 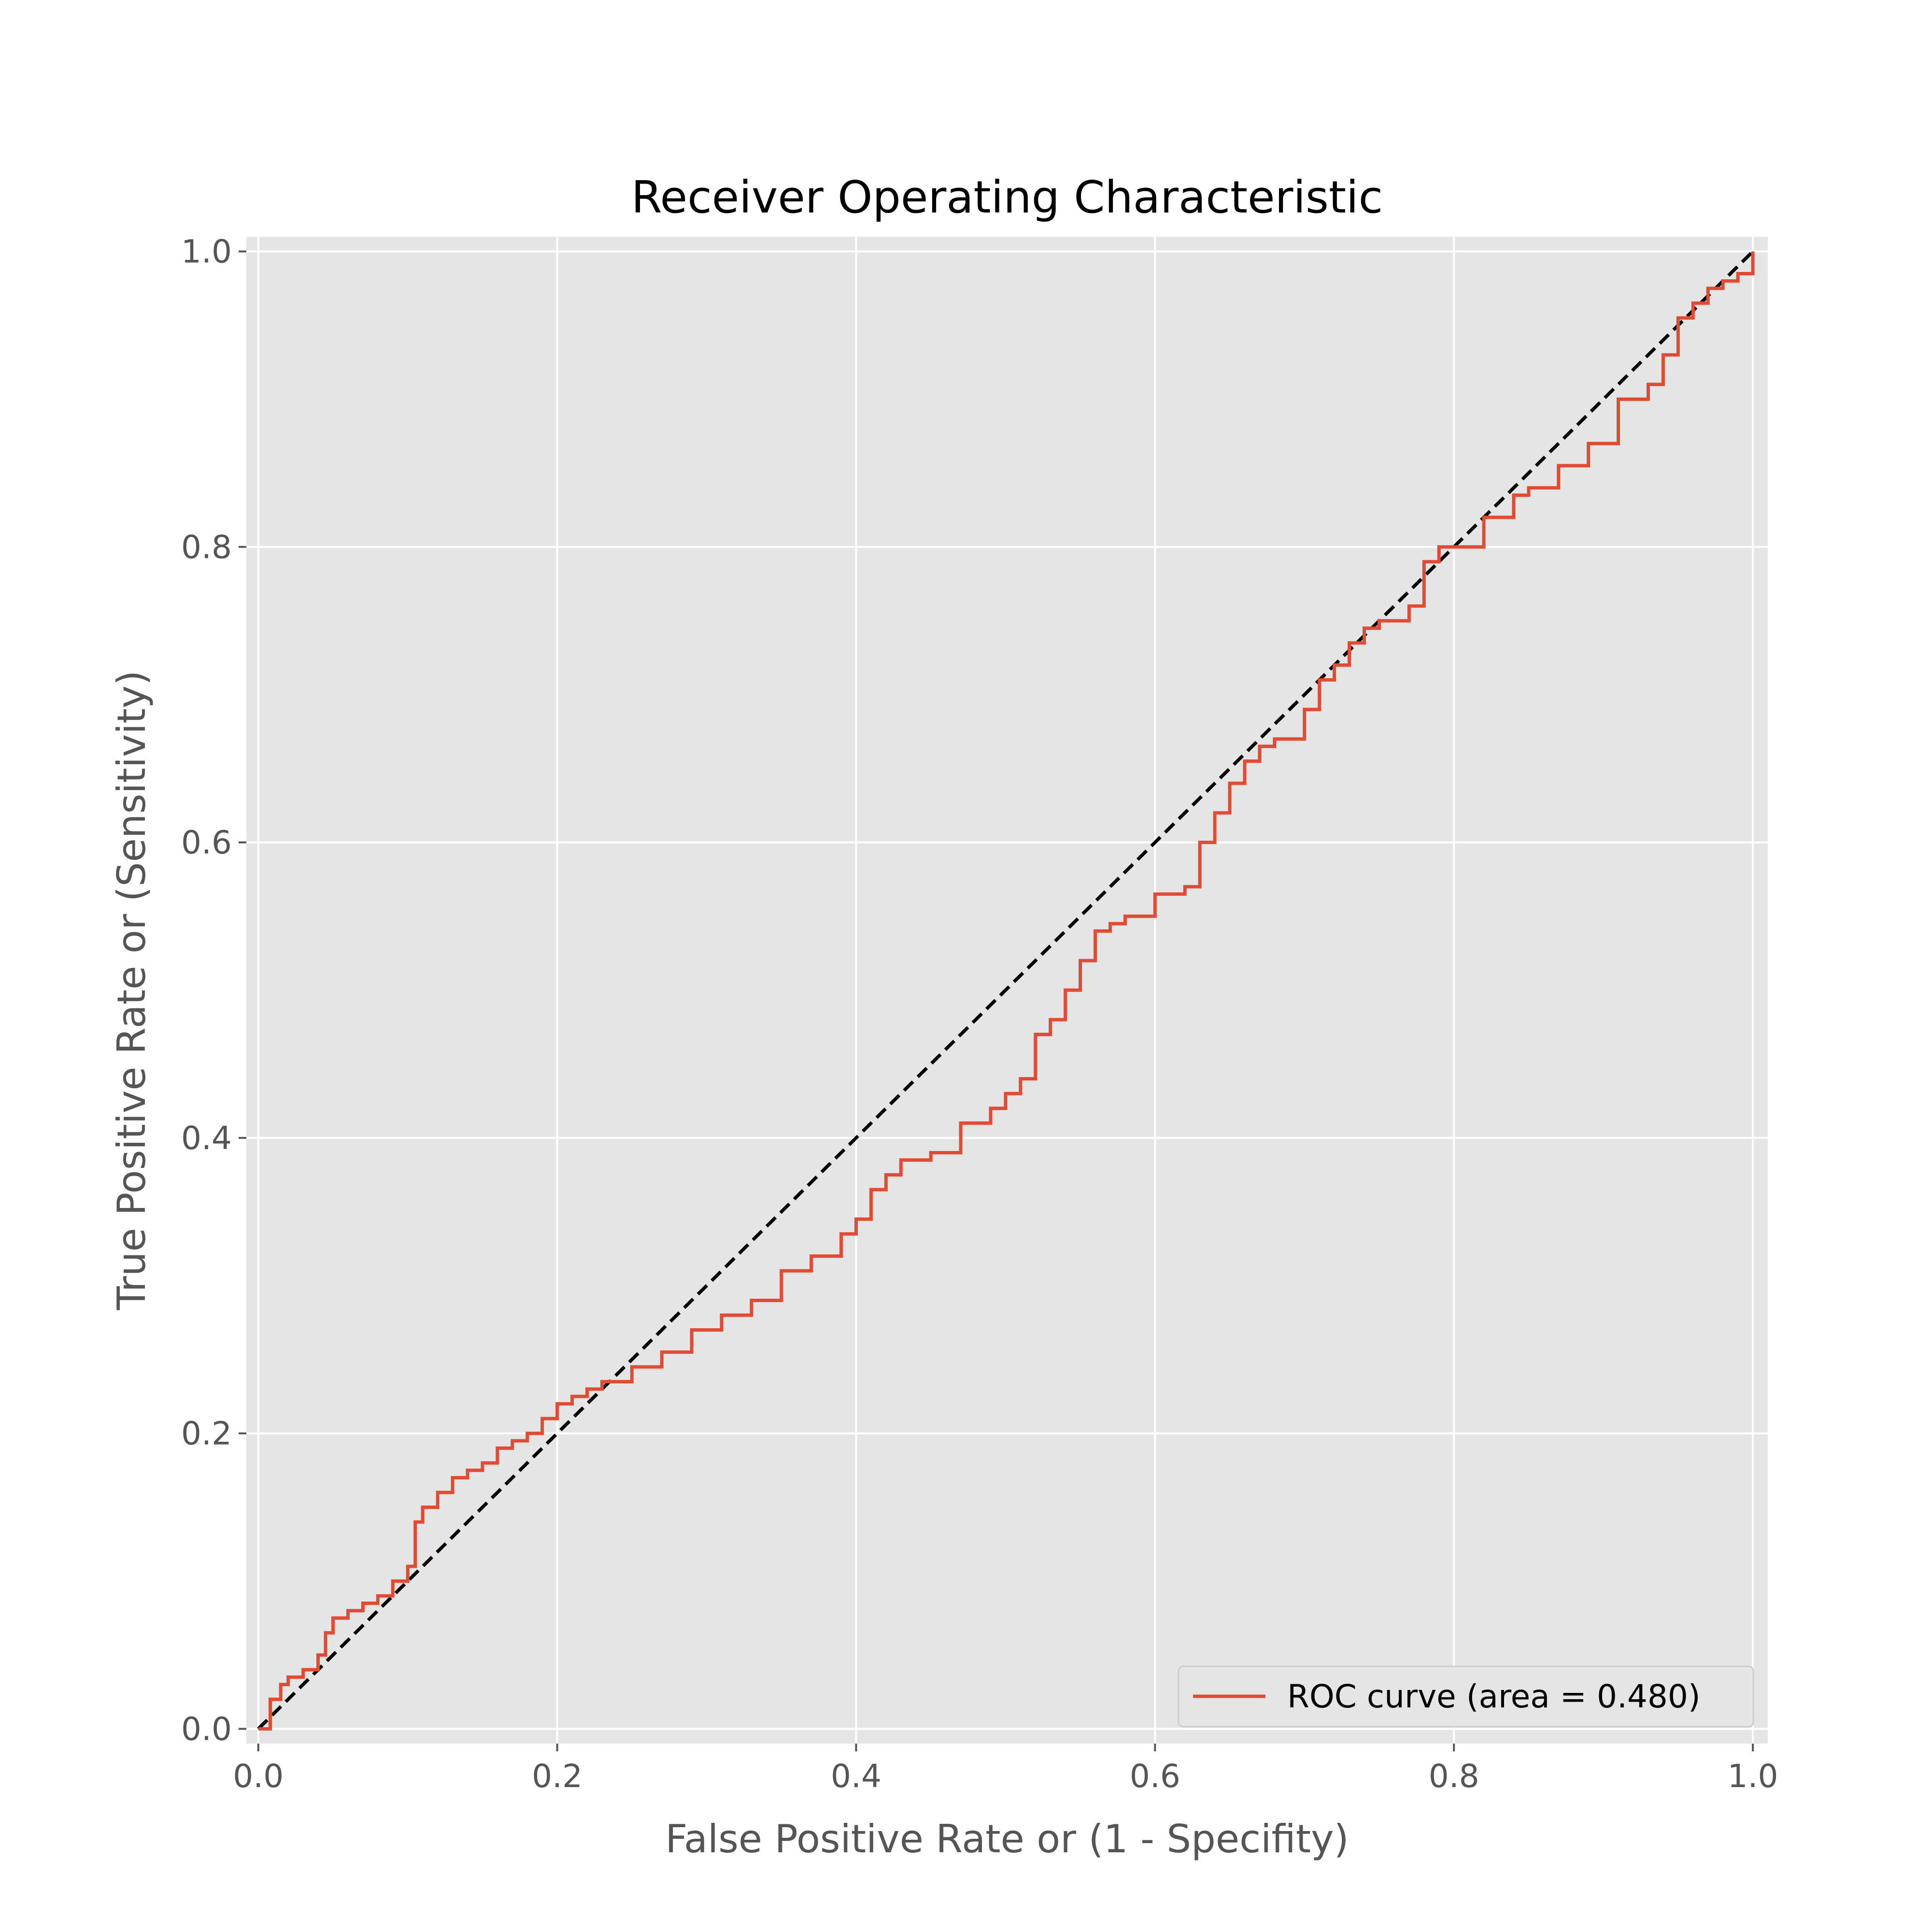 I want to click on legend-box, so click(x=1466, y=1696).